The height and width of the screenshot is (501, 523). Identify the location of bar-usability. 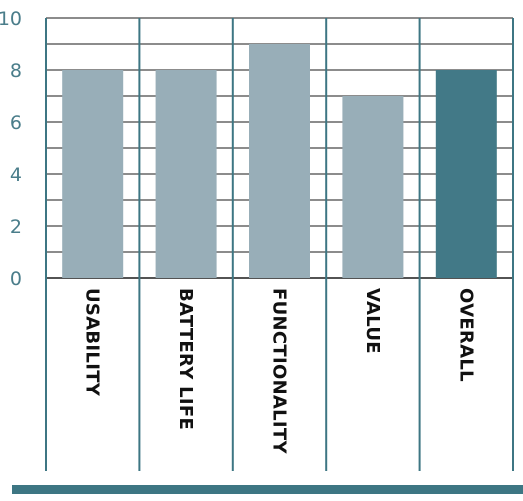
(93, 174).